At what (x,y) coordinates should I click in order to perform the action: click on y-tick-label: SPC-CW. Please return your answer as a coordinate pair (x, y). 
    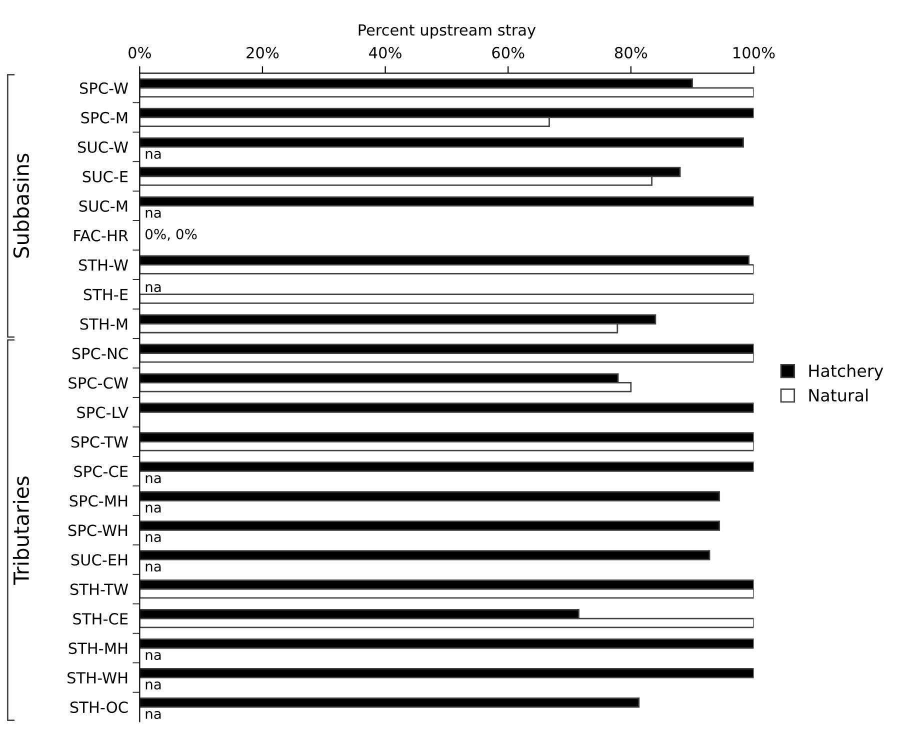
    Looking at the image, I should click on (98, 383).